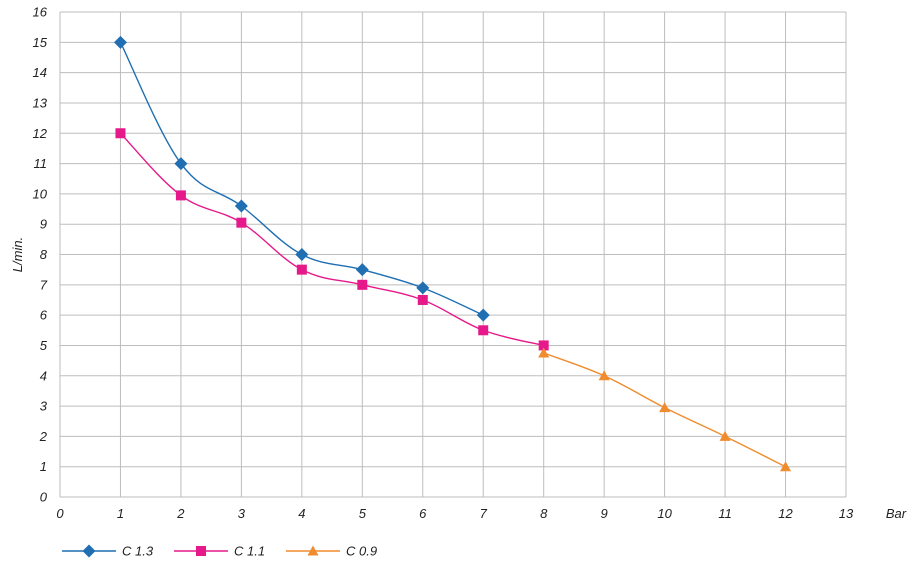 The width and height of the screenshot is (916, 568). I want to click on legend-item: C 1.1, so click(219, 551).